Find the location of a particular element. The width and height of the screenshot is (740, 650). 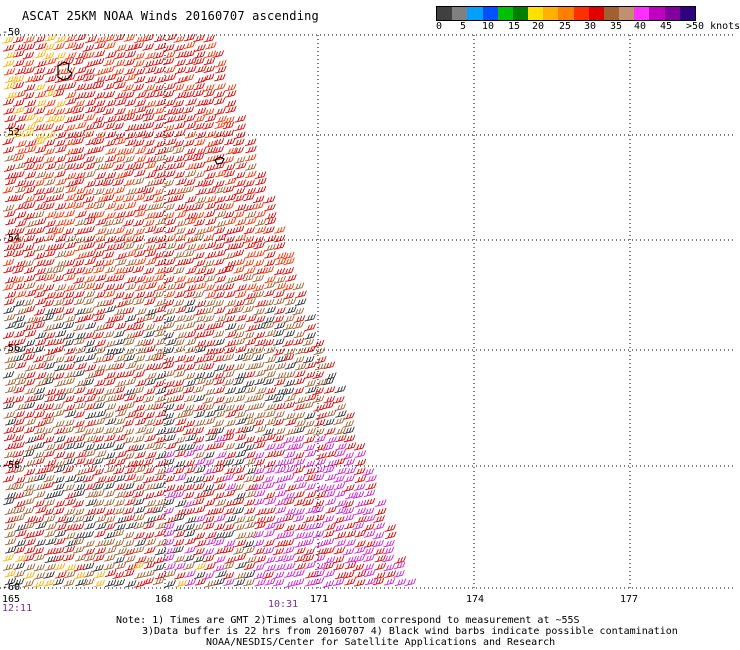

lat-label: -60 is located at coordinates (11, 587).